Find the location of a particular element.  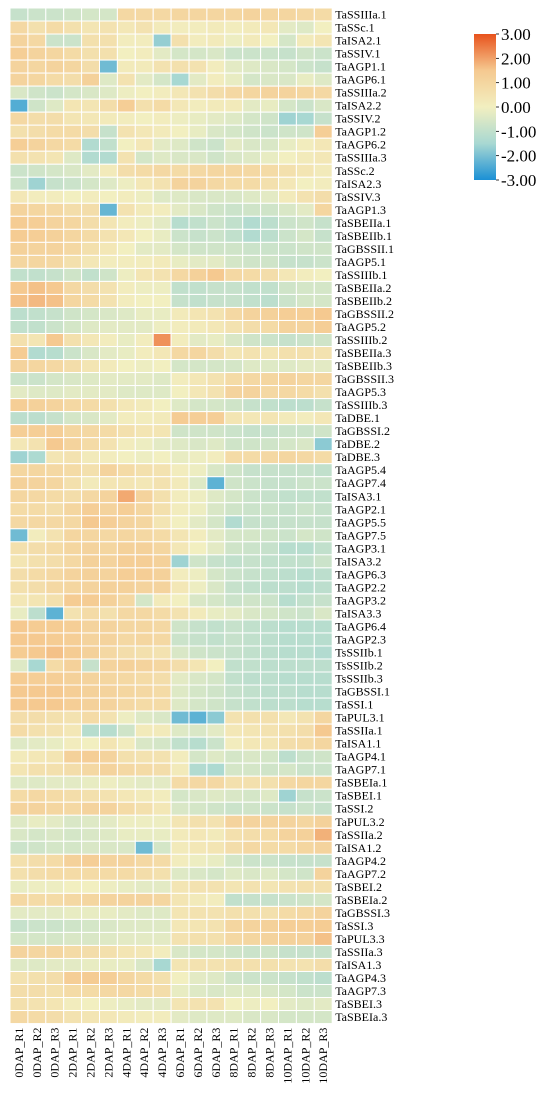

row-label: TaPUL3.1 is located at coordinates (360, 718).